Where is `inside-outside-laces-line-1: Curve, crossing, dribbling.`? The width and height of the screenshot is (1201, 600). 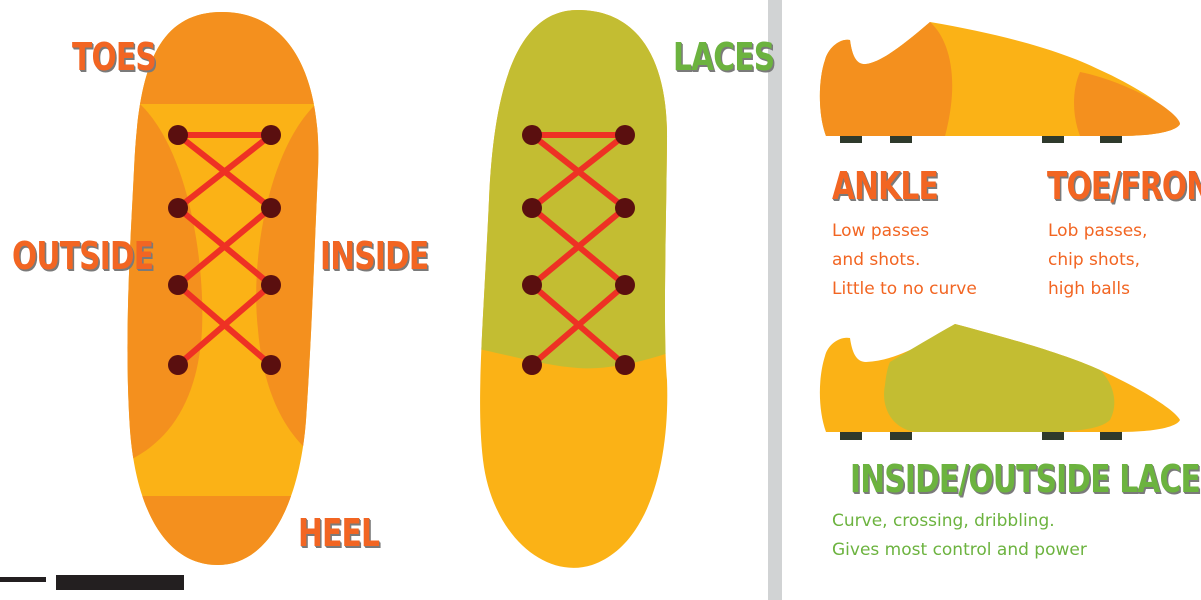
inside-outside-laces-line-1: Curve, crossing, dribbling. is located at coordinates (943, 521).